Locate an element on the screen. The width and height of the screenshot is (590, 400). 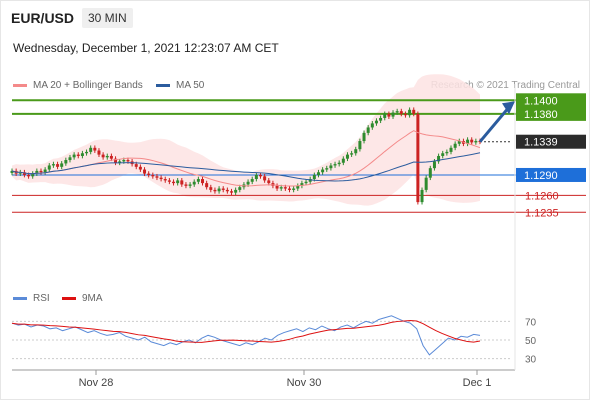
rsi-line is located at coordinates (246, 335).